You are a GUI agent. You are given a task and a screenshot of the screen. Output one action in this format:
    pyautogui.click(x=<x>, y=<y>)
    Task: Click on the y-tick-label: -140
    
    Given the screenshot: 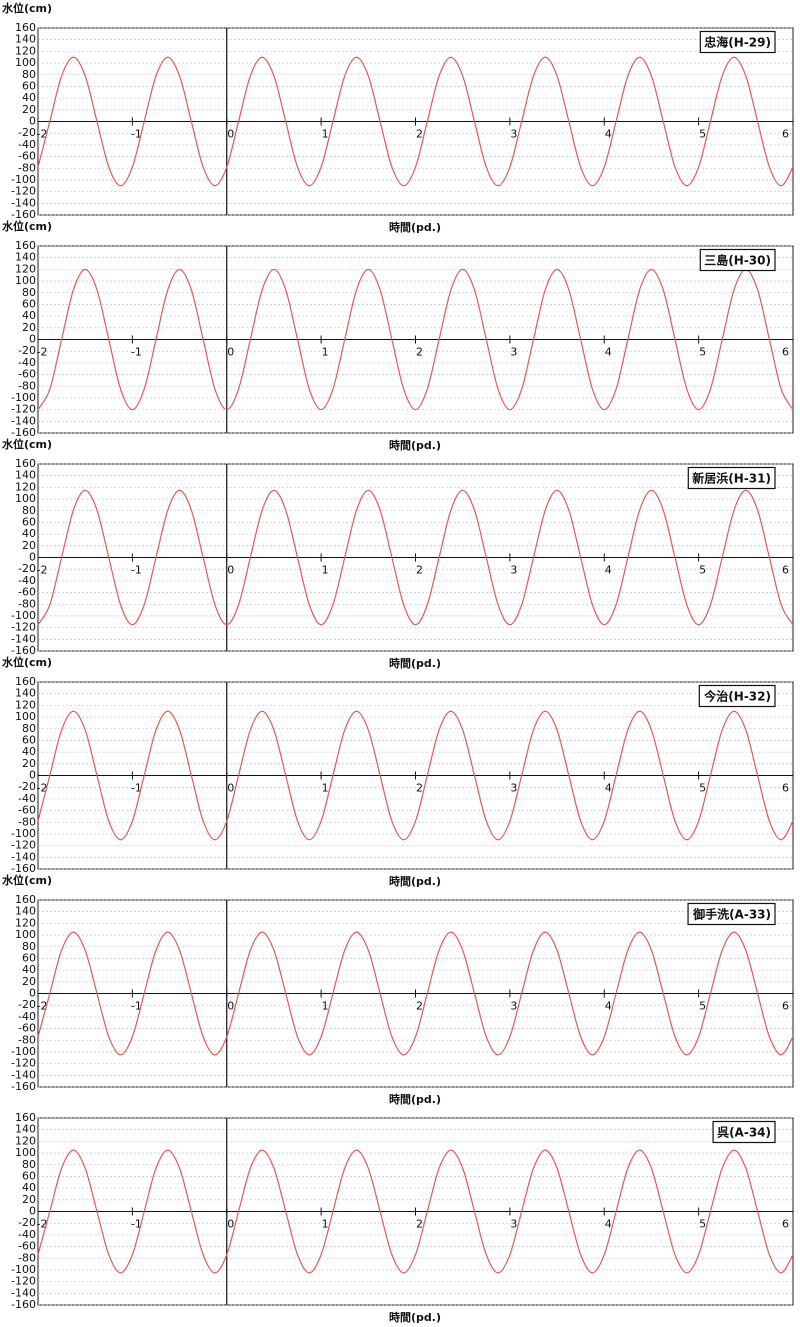 What is the action you would take?
    pyautogui.click(x=23, y=638)
    